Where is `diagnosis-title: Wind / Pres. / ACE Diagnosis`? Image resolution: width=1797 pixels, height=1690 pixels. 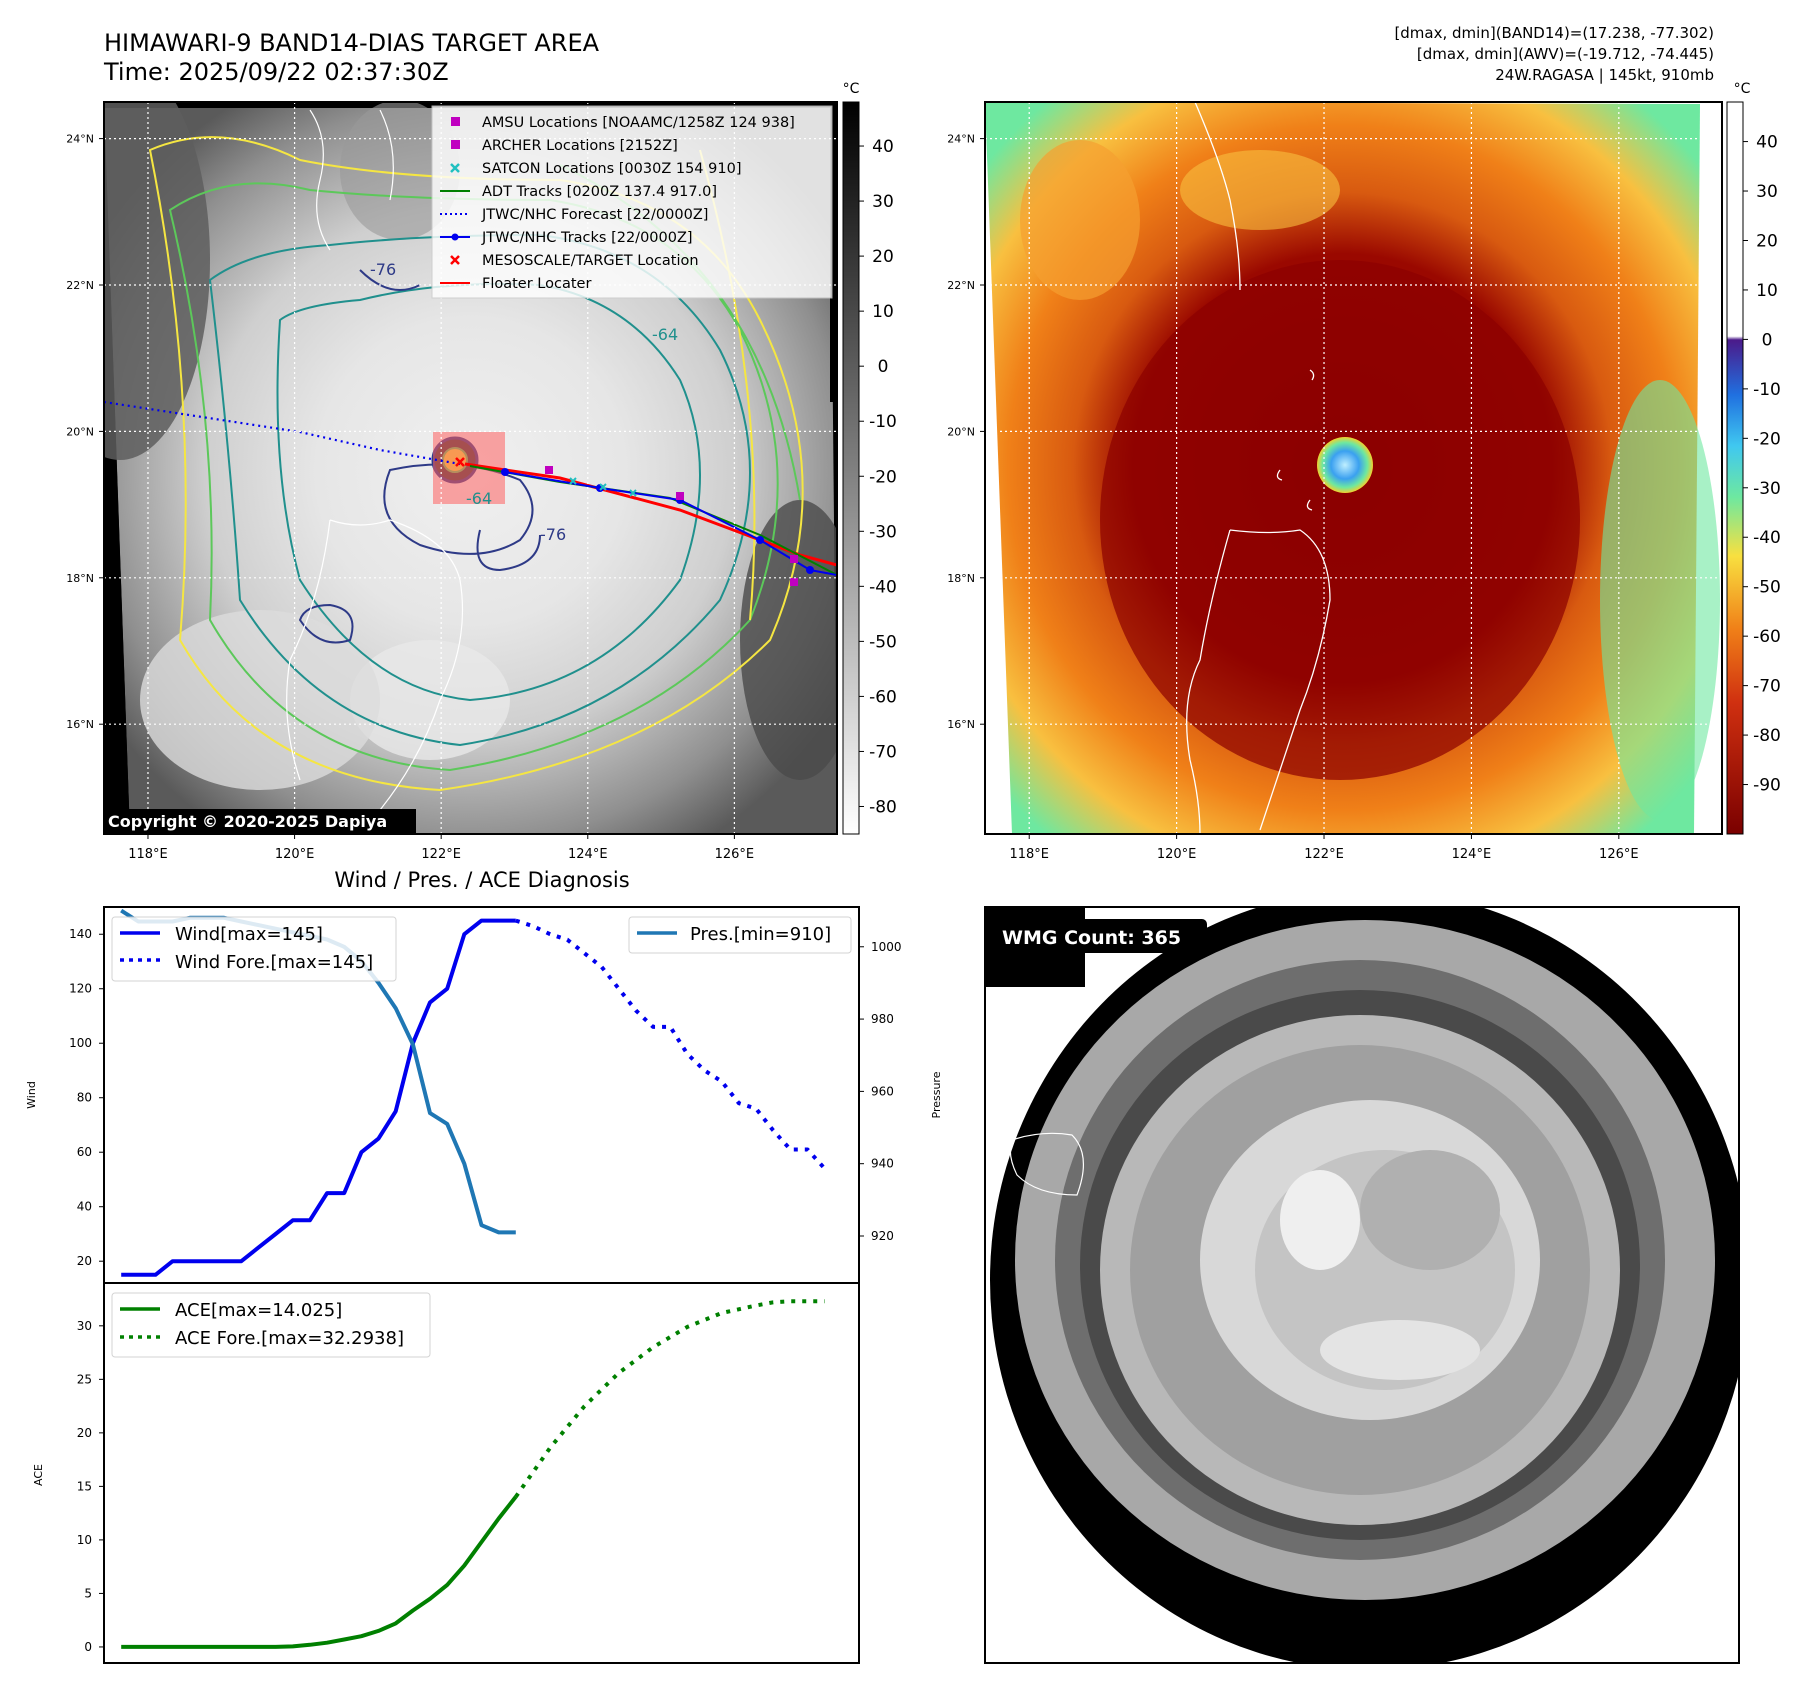 diagnosis-title: Wind / Pres. / ACE Diagnosis is located at coordinates (481, 880).